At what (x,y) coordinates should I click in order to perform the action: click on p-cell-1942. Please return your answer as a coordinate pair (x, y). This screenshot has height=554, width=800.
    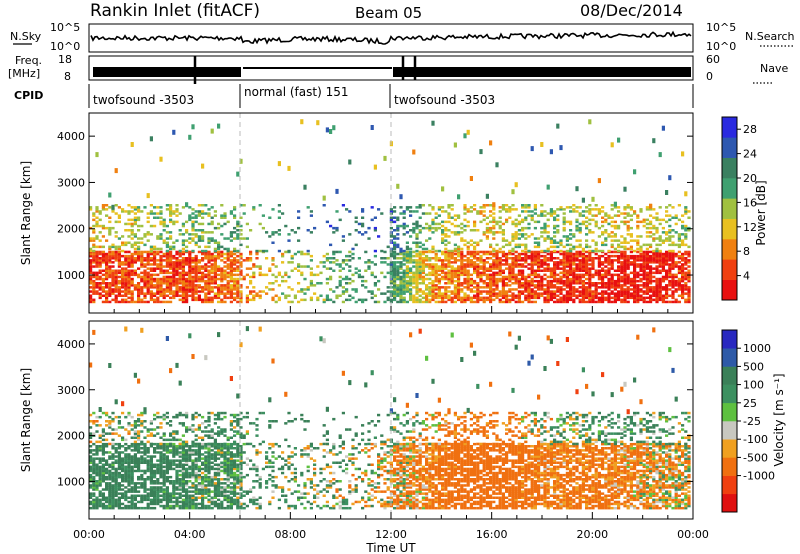
    Looking at the image, I should click on (420, 279).